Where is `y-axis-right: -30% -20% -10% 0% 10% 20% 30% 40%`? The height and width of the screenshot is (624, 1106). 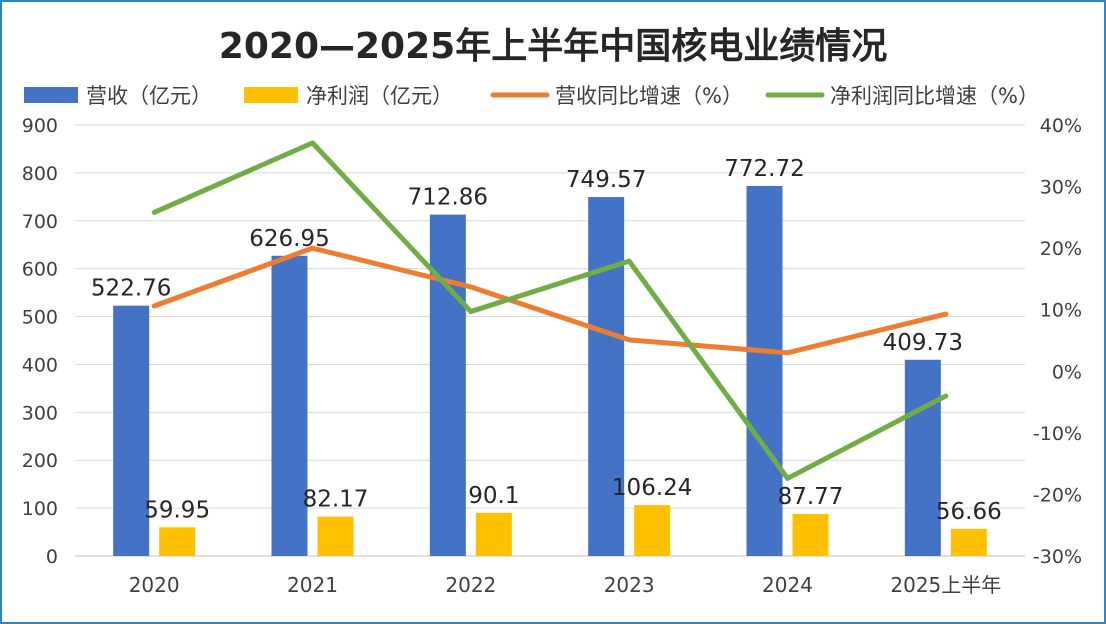
y-axis-right: -30% -20% -10% 0% 10% 20% 30% 40% is located at coordinates (1057, 341).